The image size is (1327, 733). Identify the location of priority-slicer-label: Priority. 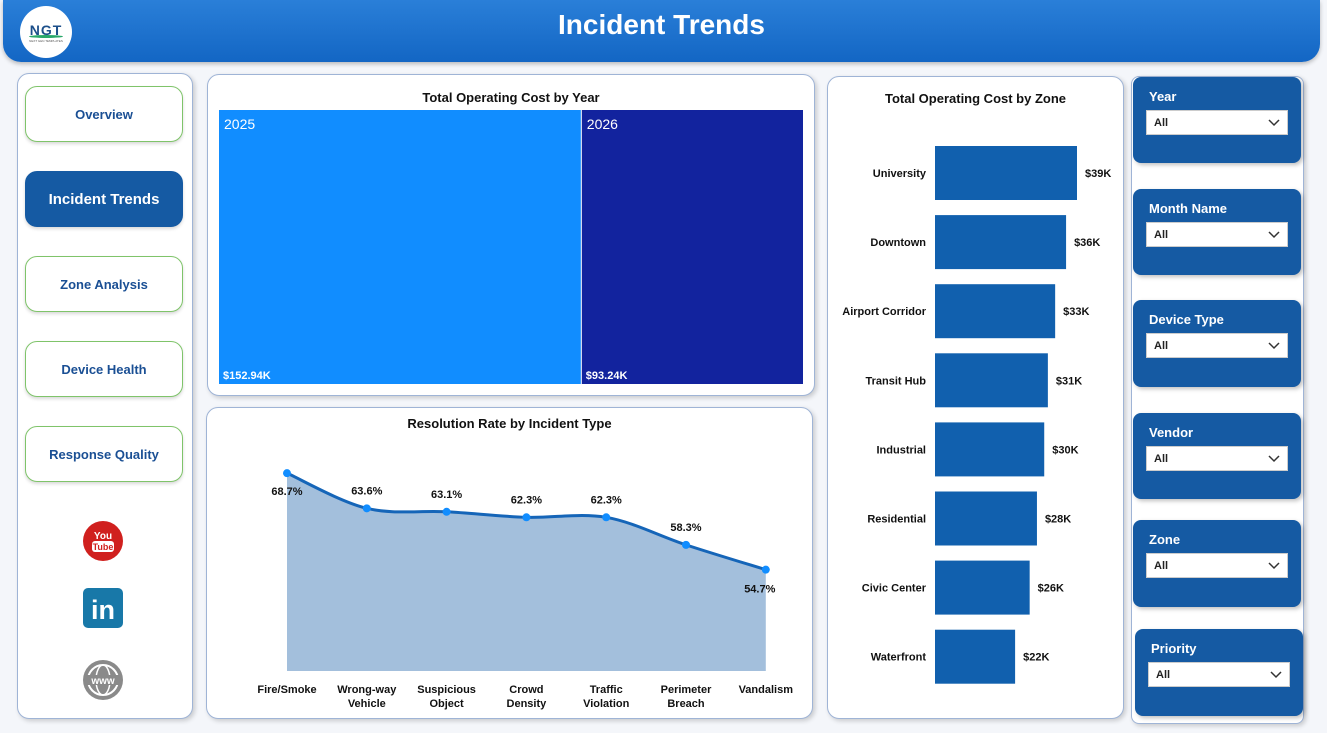
(1174, 648).